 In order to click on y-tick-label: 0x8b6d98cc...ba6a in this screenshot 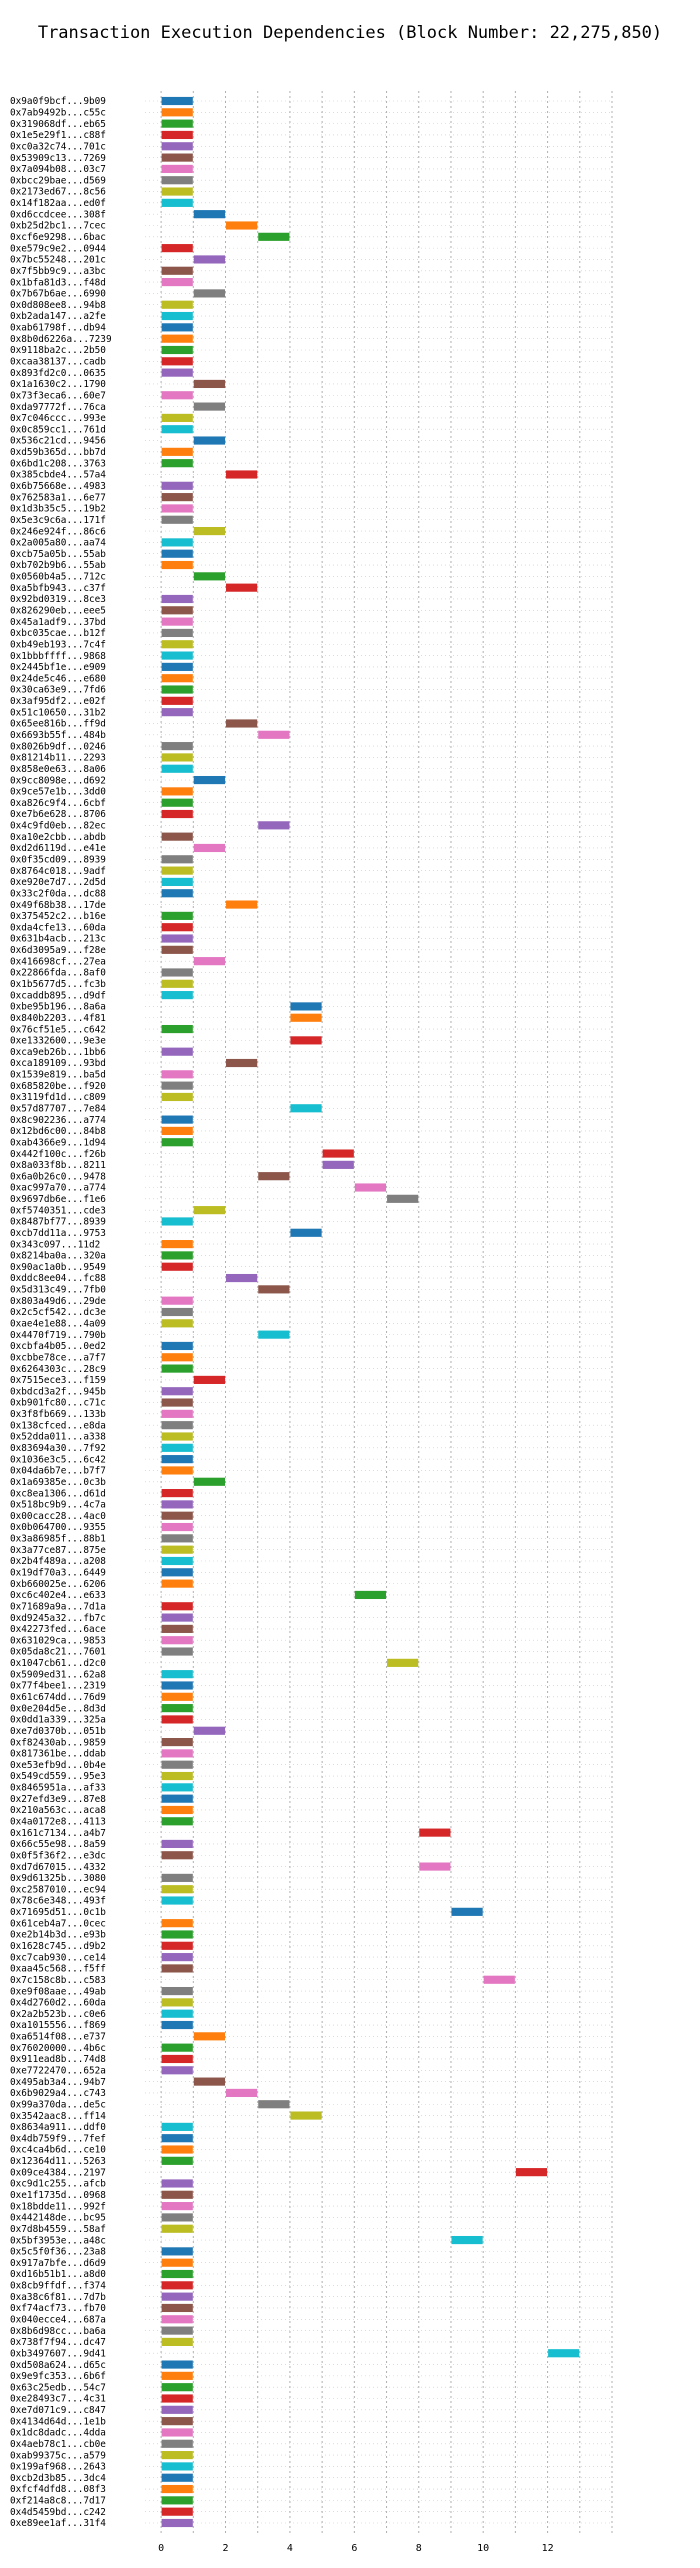, I will do `click(58, 2331)`.